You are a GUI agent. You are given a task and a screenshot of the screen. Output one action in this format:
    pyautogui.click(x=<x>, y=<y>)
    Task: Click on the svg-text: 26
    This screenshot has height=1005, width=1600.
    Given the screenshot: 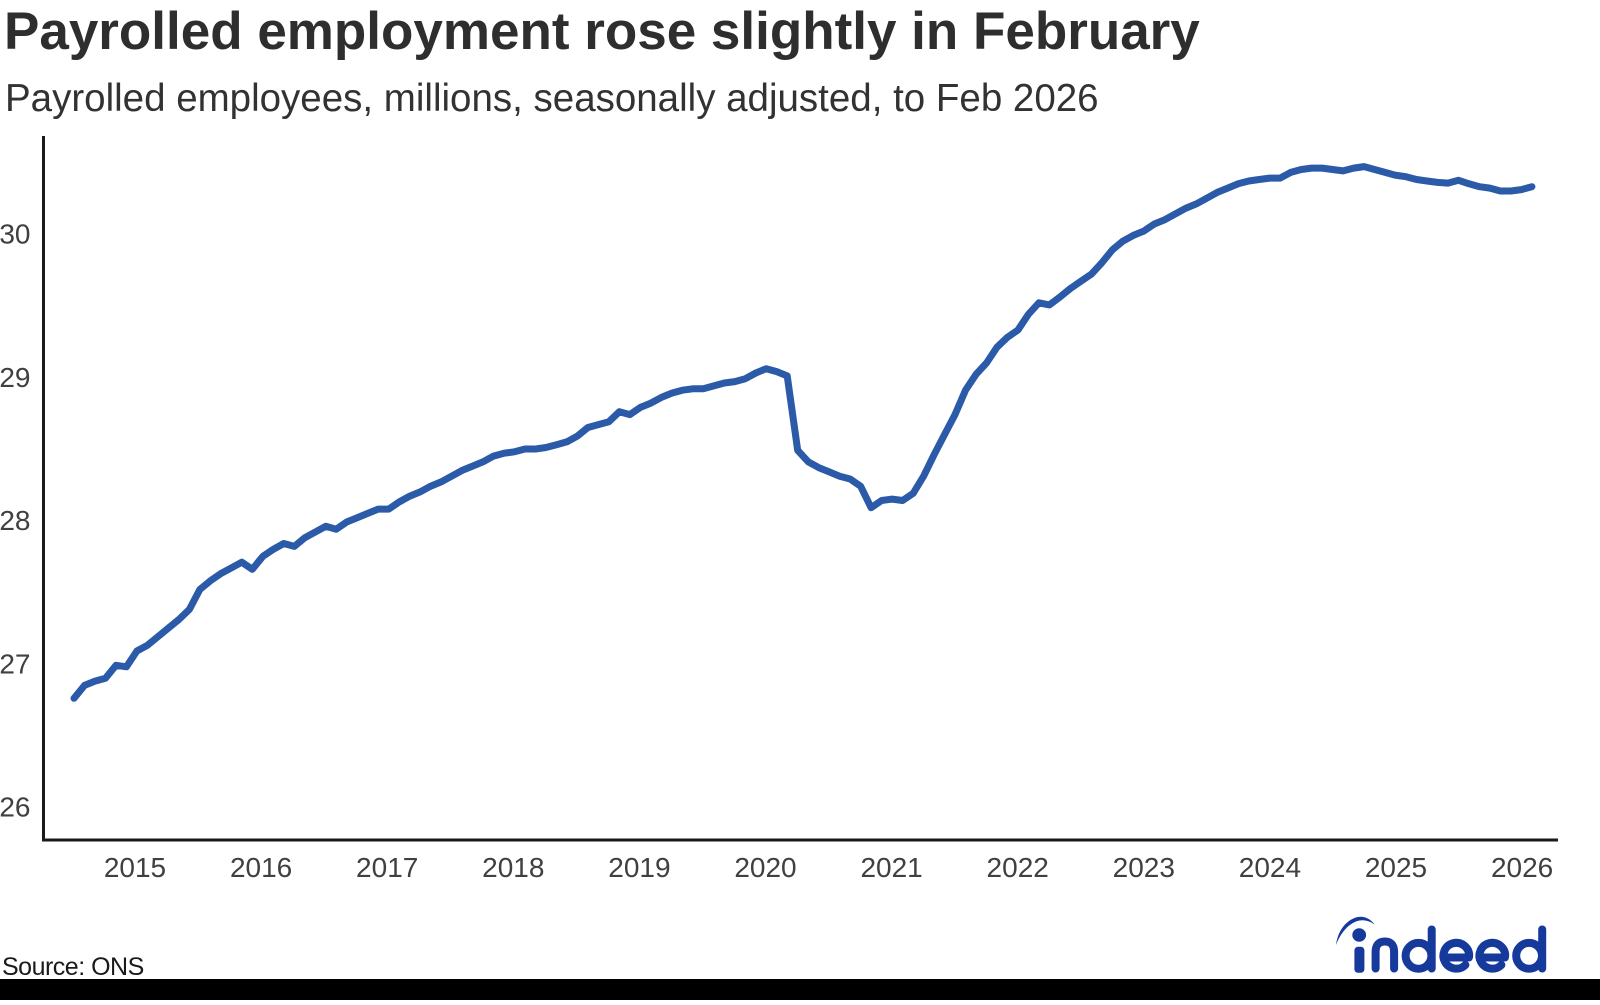 What is the action you would take?
    pyautogui.click(x=15, y=807)
    